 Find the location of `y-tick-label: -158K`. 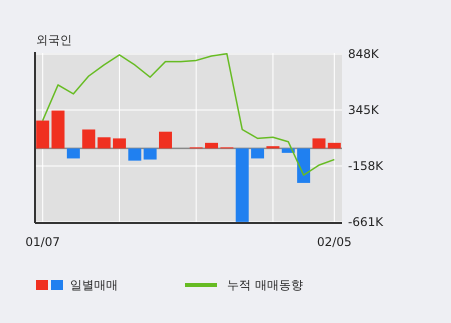

y-tick-label: -158K is located at coordinates (366, 166).